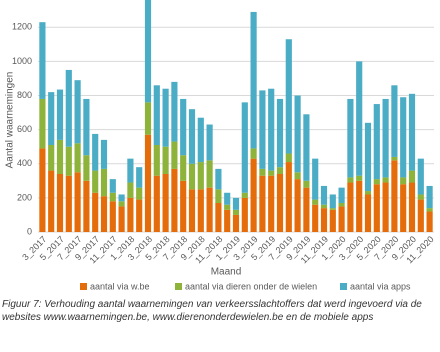  I want to click on legend-label: aantal via dieren onder de wielen, so click(251, 286).